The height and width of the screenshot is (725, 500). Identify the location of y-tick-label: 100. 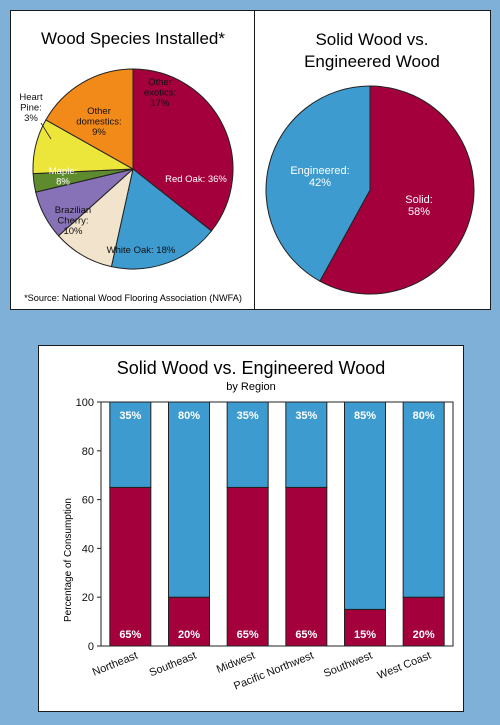
(85, 403).